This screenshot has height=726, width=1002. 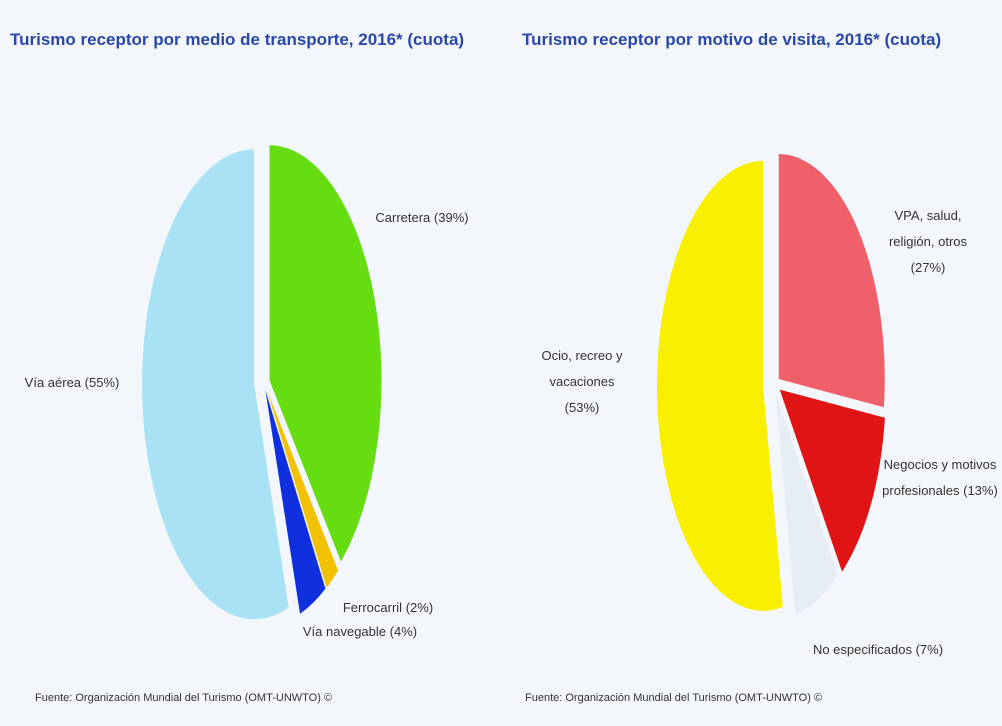 What do you see at coordinates (928, 228) in the screenshot?
I see `category-name: VPA, salud, religión, otros` at bounding box center [928, 228].